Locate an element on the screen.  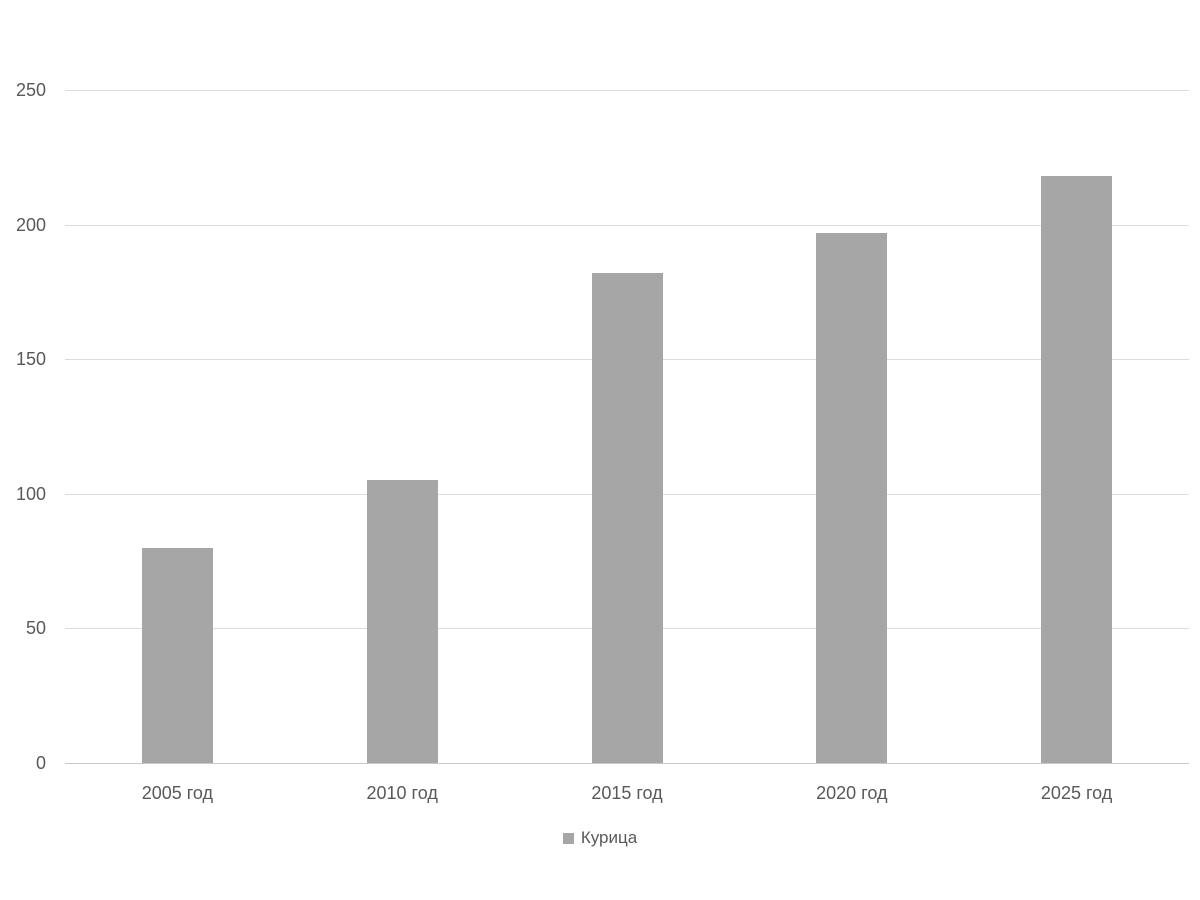
bar-2025-год is located at coordinates (1077, 469).